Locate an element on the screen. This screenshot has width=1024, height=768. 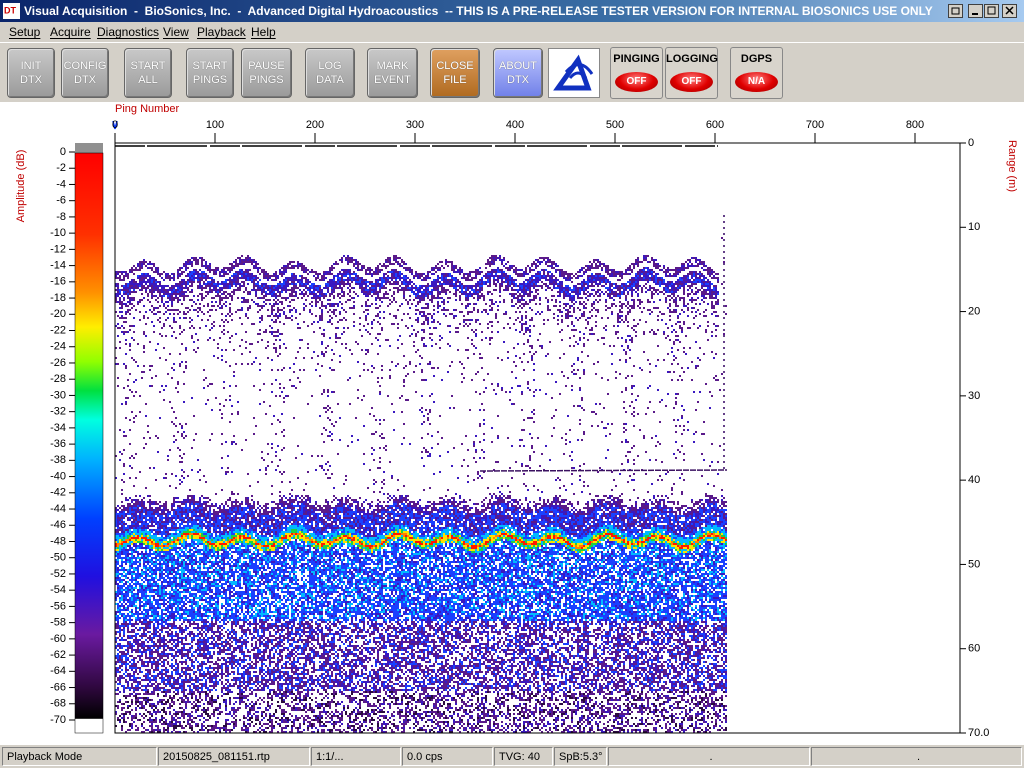
amplitude-tick-label: -56 is located at coordinates (58, 606).